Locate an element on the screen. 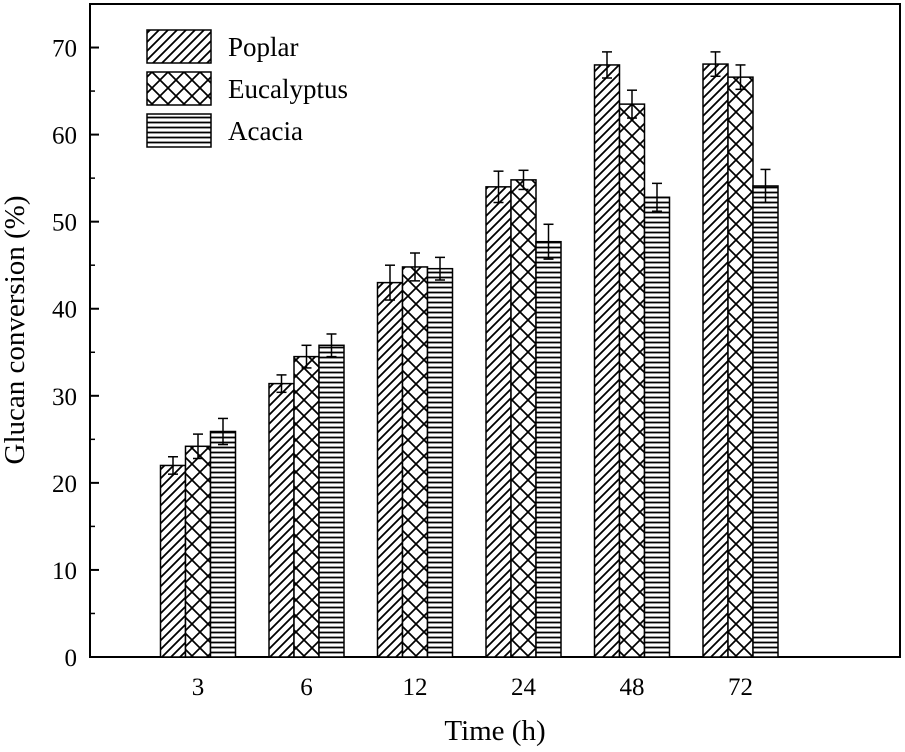 The image size is (905, 752). y-axis-title: Glucan conversion (%) is located at coordinates (15, 330).